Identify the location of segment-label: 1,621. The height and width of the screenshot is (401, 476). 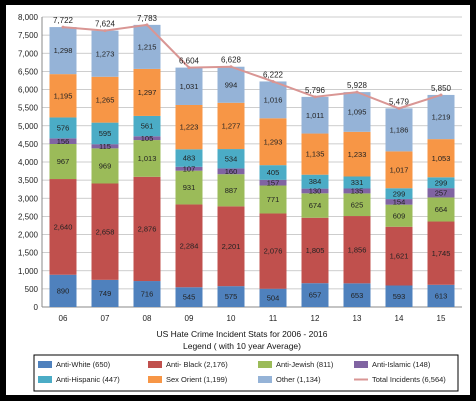
(399, 256).